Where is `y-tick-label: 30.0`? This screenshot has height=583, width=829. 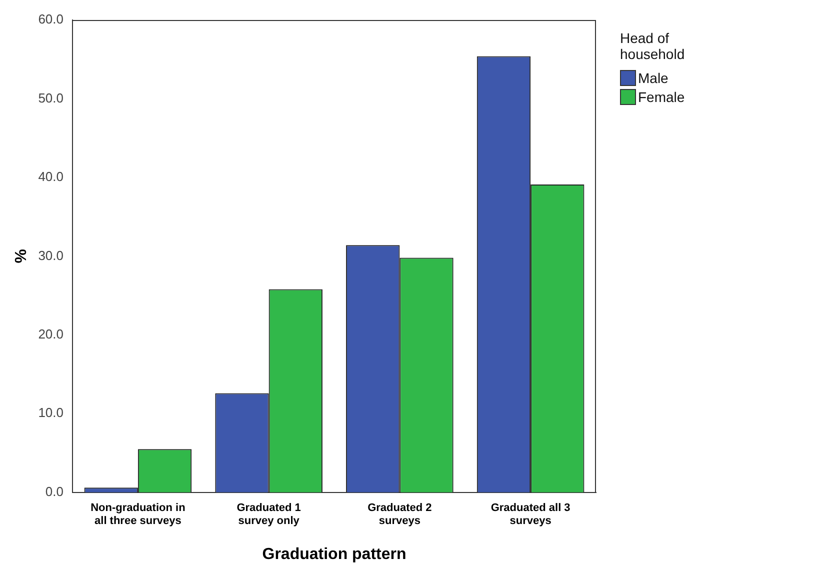 y-tick-label: 30.0 is located at coordinates (51, 255).